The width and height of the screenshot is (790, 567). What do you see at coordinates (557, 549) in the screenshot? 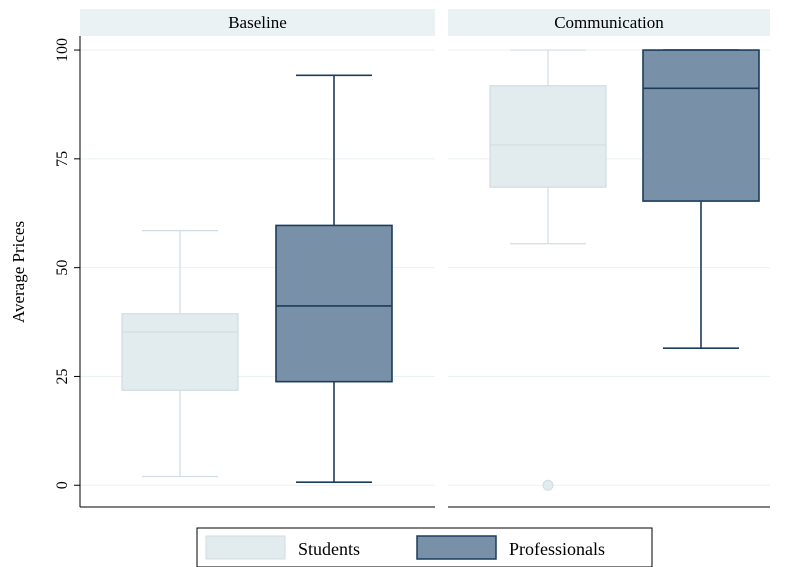
I see `legend-label-professionals: Professionals` at bounding box center [557, 549].